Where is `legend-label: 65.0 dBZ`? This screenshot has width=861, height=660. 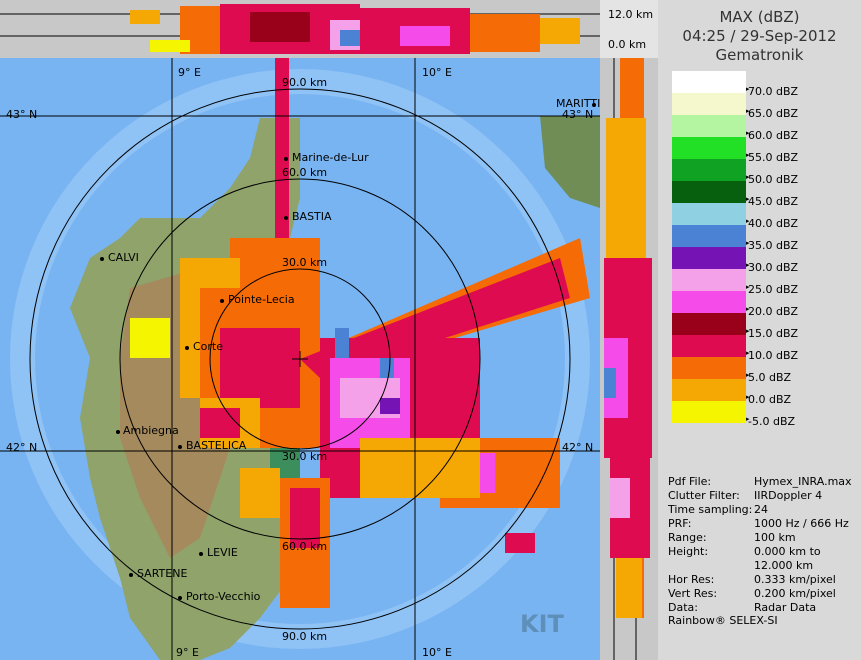 legend-label: 65.0 dBZ is located at coordinates (773, 113).